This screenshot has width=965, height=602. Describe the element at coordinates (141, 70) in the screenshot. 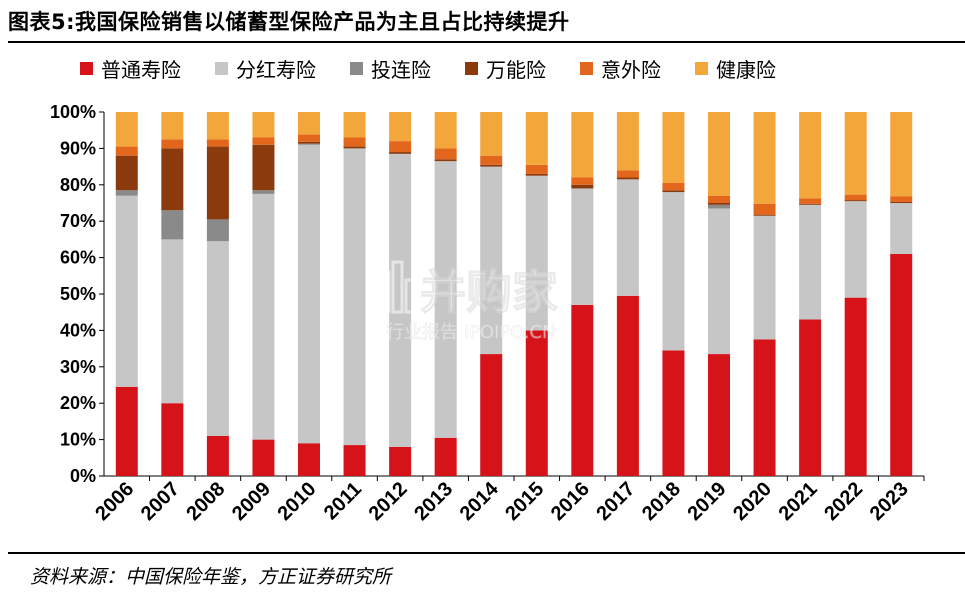

I see `legend-label: 普通寿险` at that location.